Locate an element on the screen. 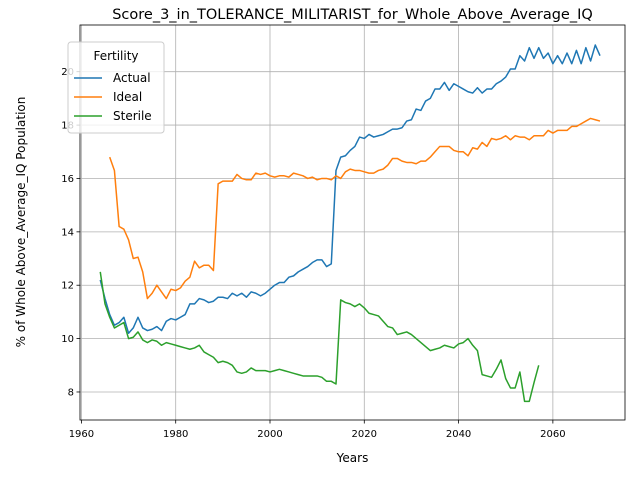 The width and height of the screenshot is (640, 480). y-tick-label: 8 is located at coordinates (71, 392).